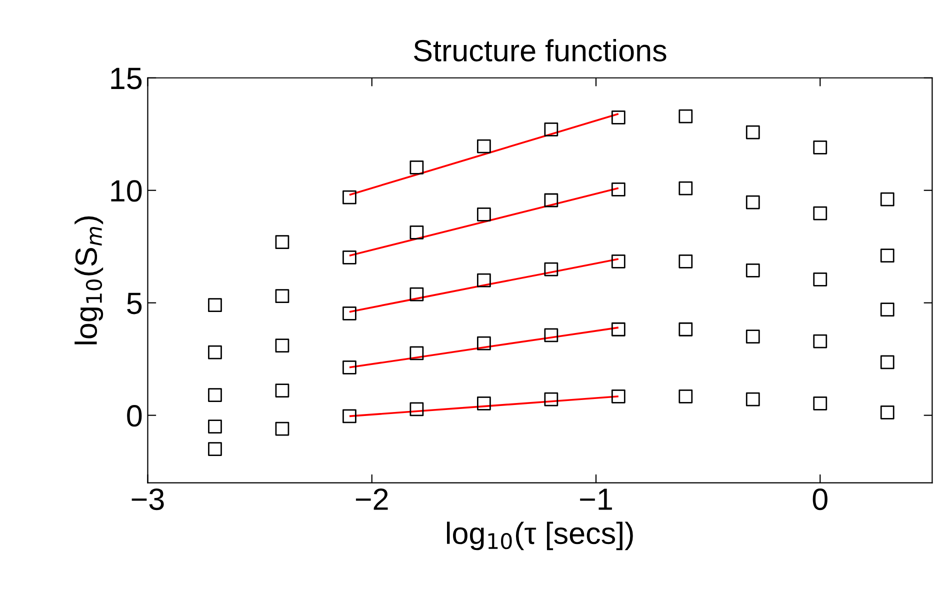 The image size is (935, 599). I want to click on y-tick-label: 0, so click(134, 416).